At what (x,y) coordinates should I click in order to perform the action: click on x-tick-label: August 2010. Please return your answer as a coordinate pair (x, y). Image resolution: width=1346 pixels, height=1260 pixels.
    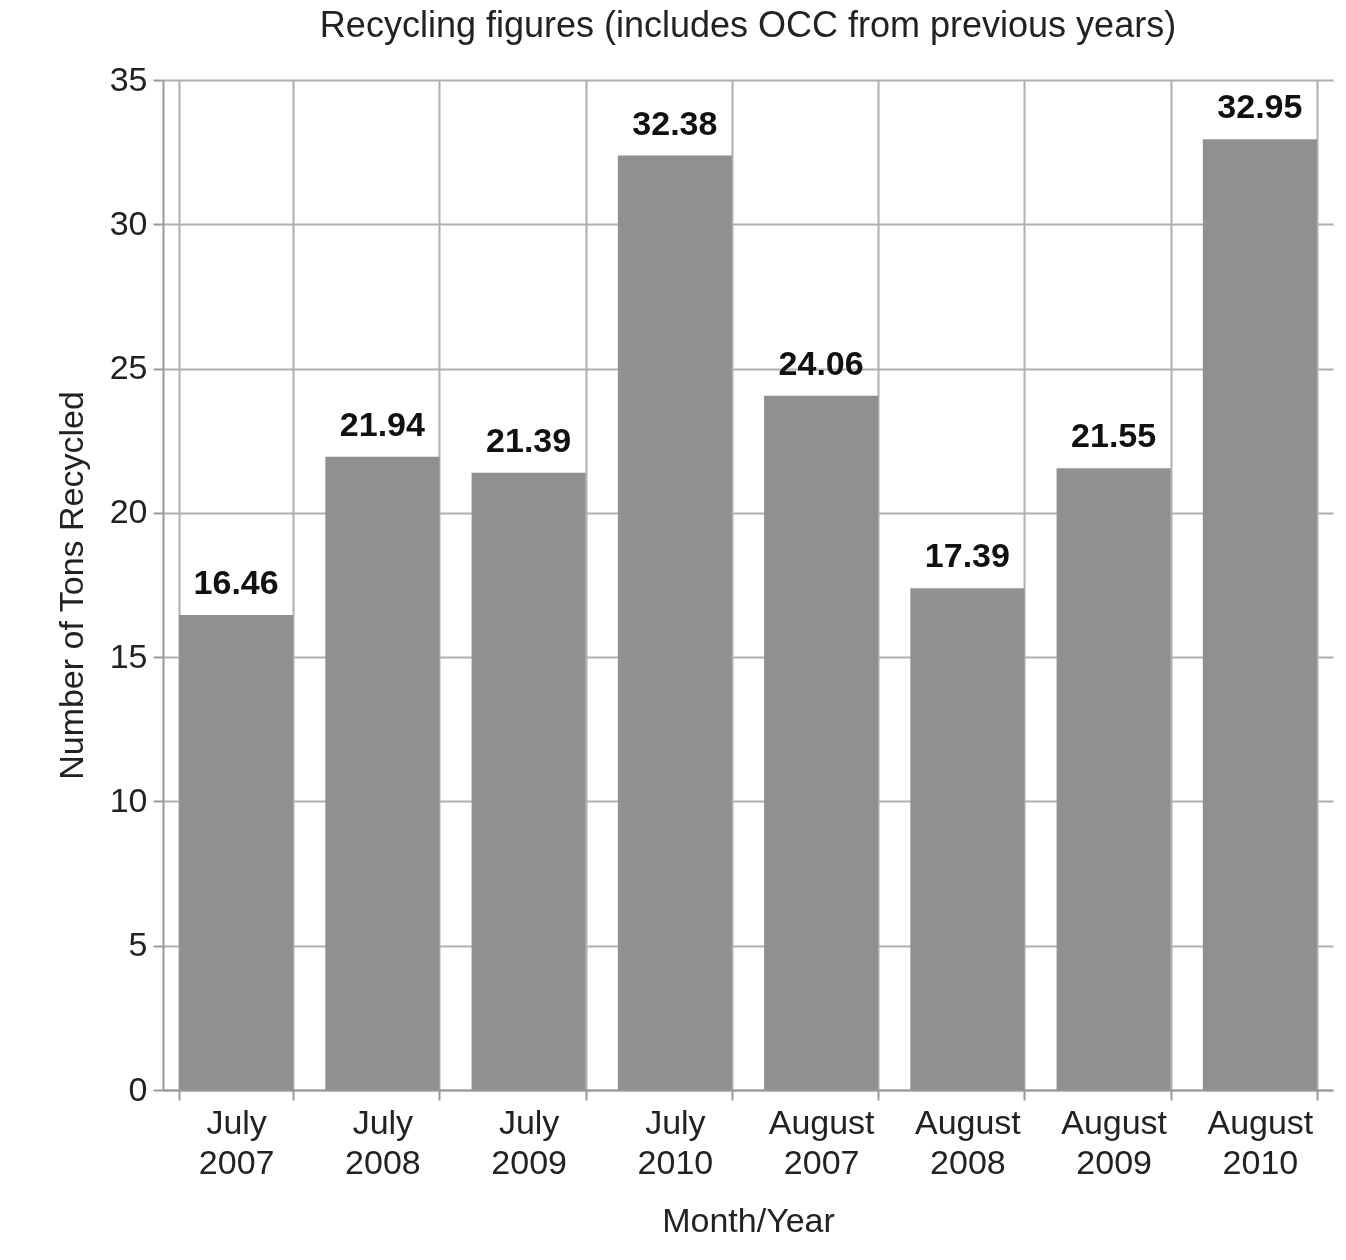
    Looking at the image, I should click on (1260, 1141).